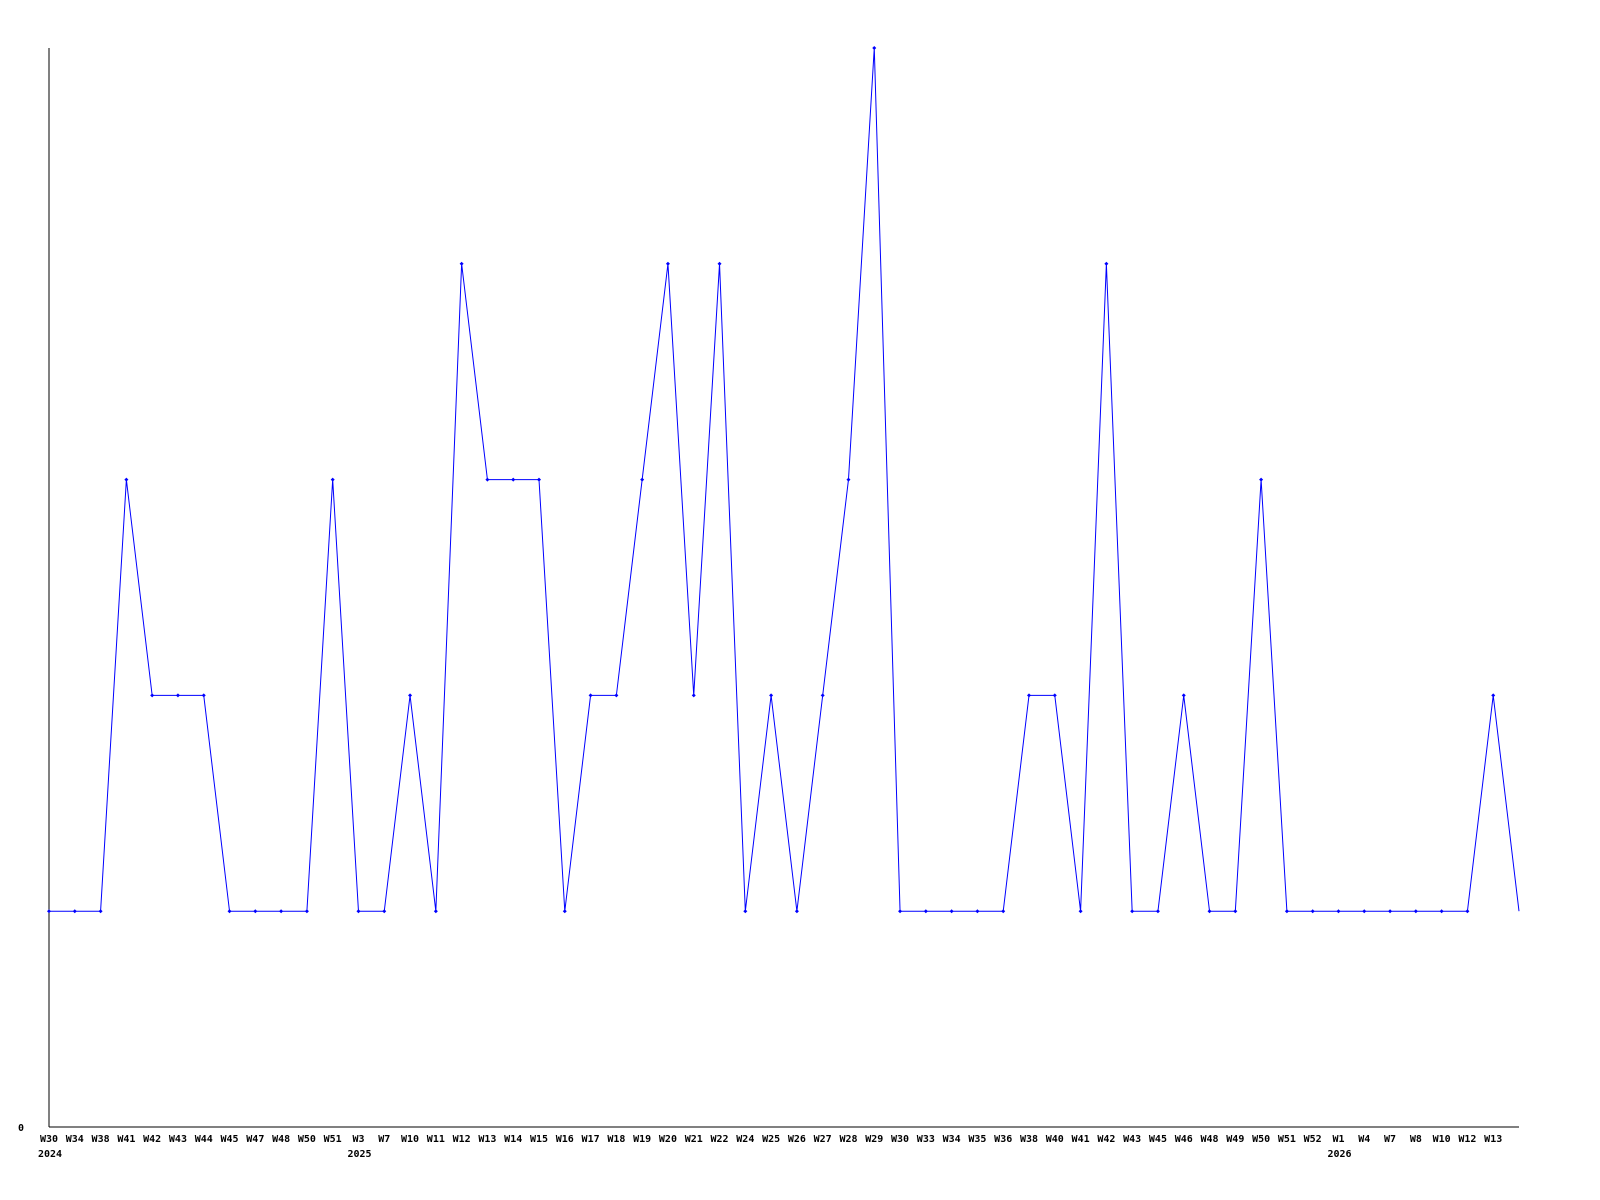 This screenshot has width=1600, height=1200. Describe the element at coordinates (1055, 1139) in the screenshot. I see `x-tick-label: W40` at that location.